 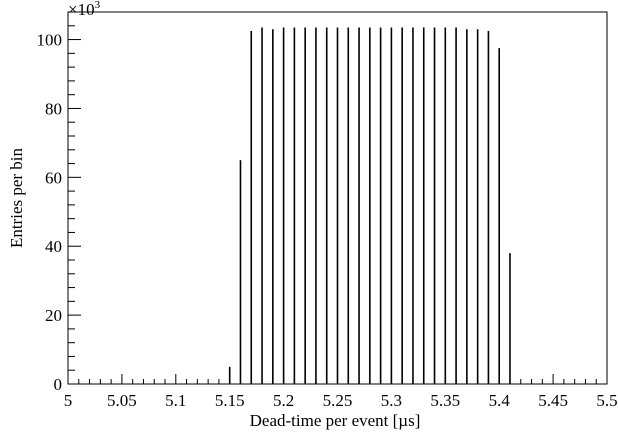 What do you see at coordinates (283, 400) in the screenshot?
I see `x-tick-label: 5.2` at bounding box center [283, 400].